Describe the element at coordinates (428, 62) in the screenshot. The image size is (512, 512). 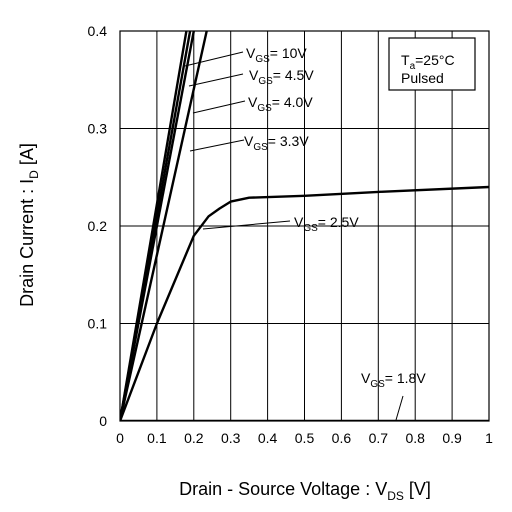
I see `temperature-label: Ta=25°C` at that location.